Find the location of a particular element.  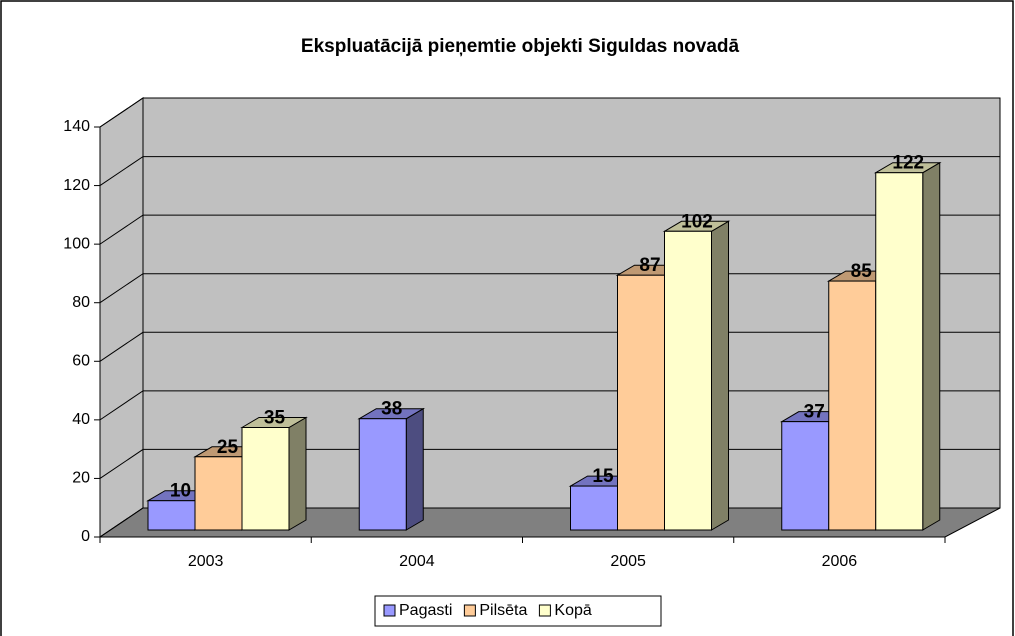

data-label: 122 is located at coordinates (908, 163).